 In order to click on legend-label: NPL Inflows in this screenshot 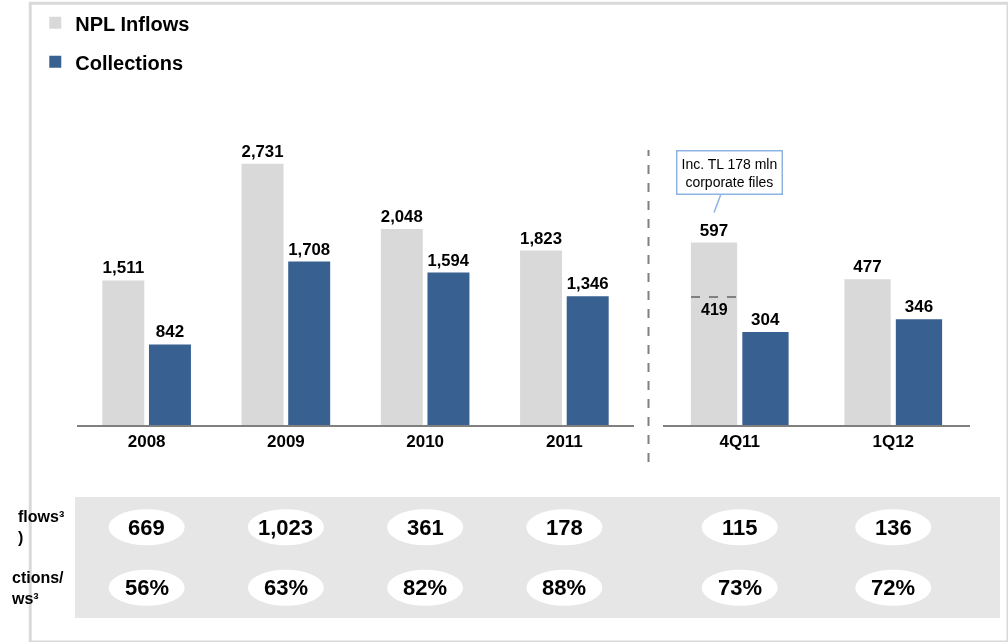, I will do `click(132, 23)`.